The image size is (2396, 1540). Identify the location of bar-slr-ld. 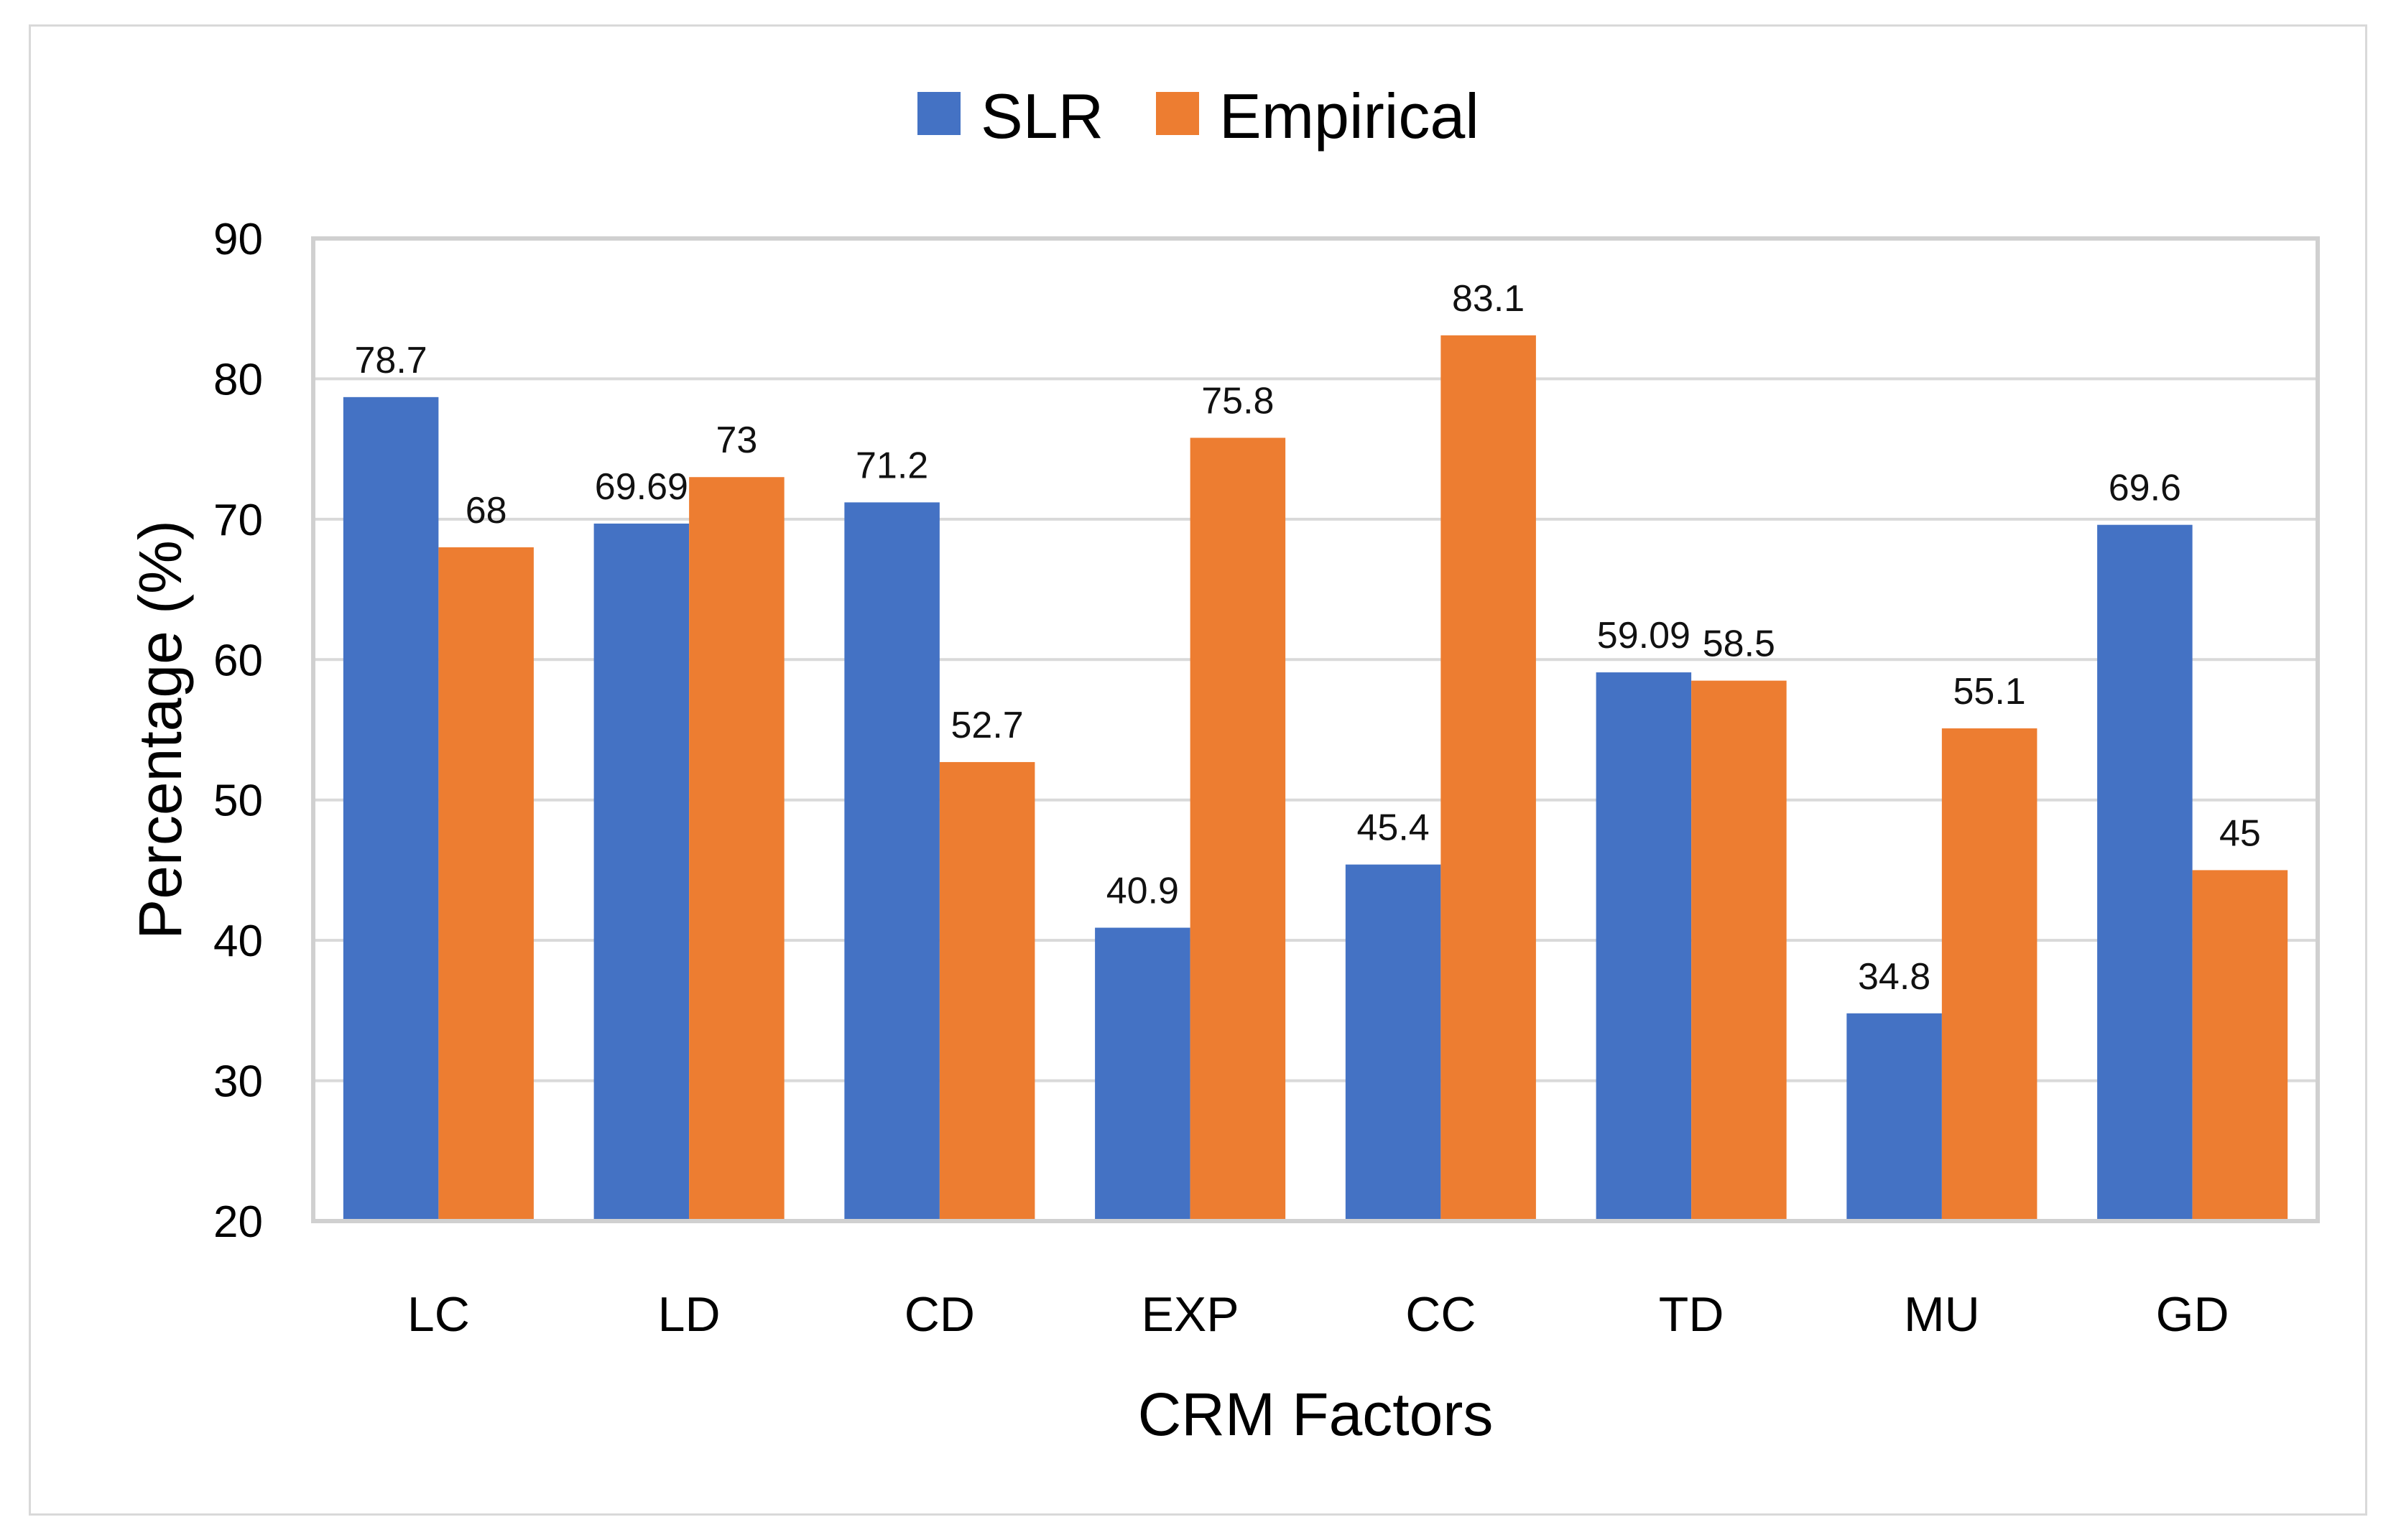
(642, 872).